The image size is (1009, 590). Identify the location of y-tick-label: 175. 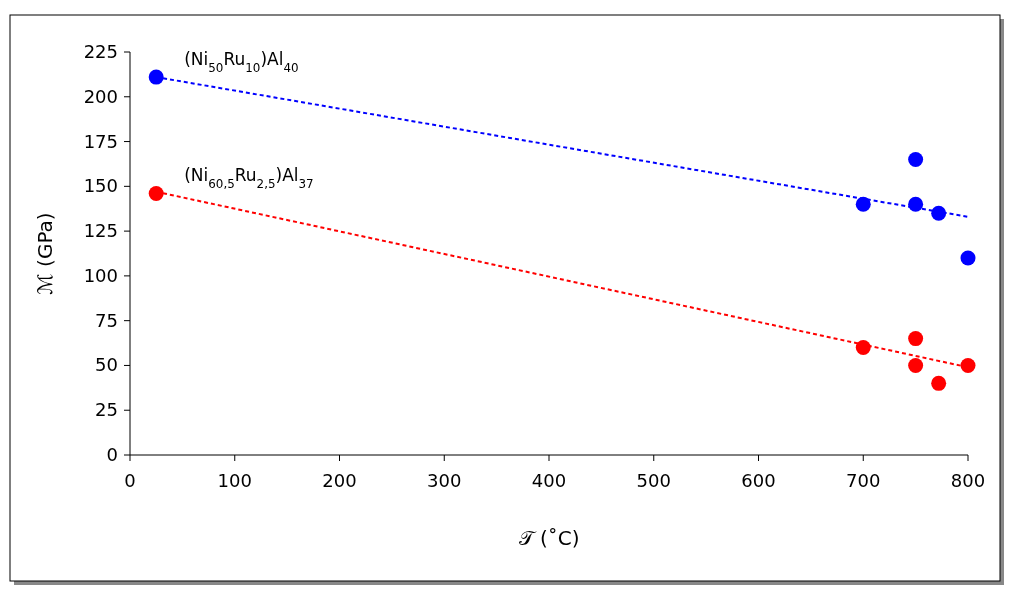
(100, 141).